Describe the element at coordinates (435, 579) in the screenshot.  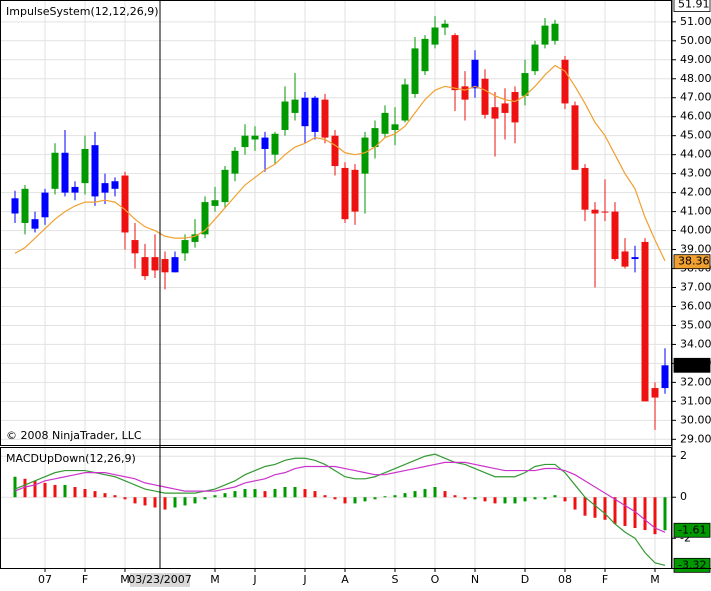
I see `x-tick-label: O` at that location.